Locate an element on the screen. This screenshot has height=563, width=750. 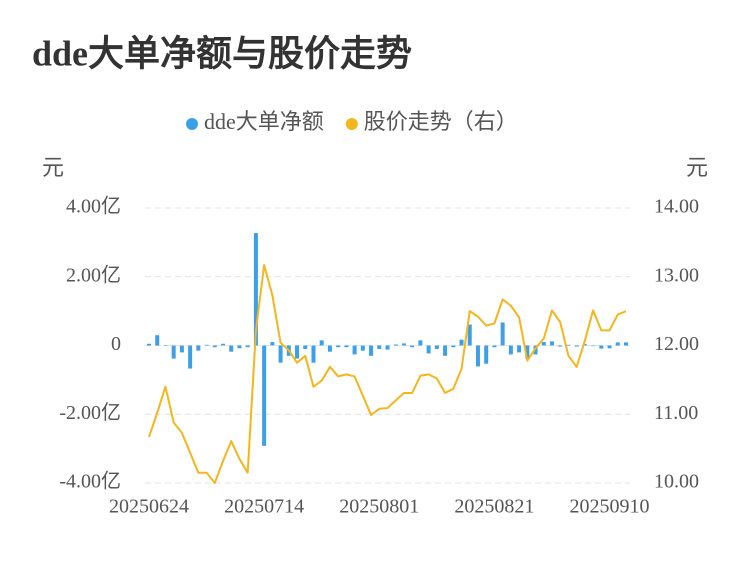
y2-tick-label: 14.00 is located at coordinates (676, 207).